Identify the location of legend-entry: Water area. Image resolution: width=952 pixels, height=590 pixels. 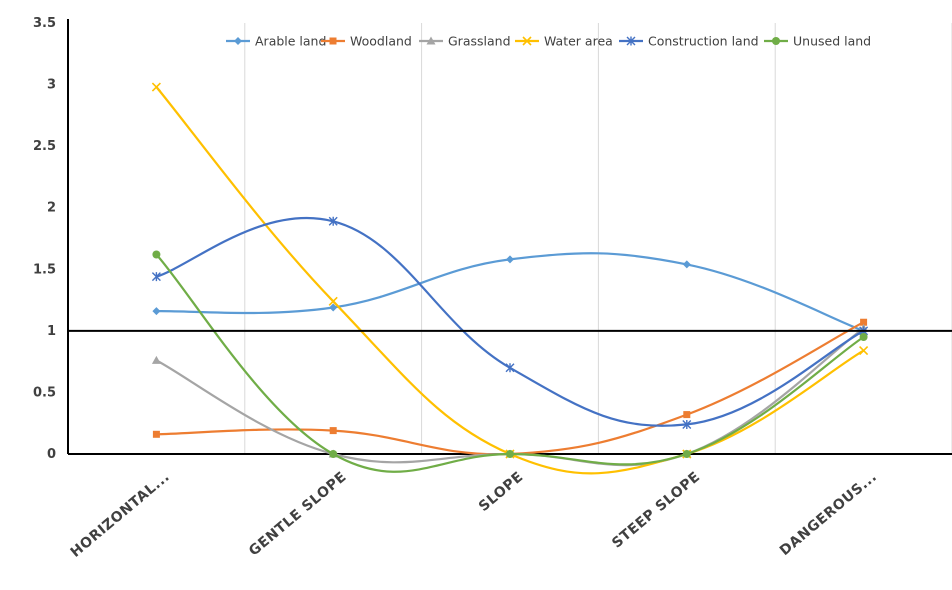
(564, 41).